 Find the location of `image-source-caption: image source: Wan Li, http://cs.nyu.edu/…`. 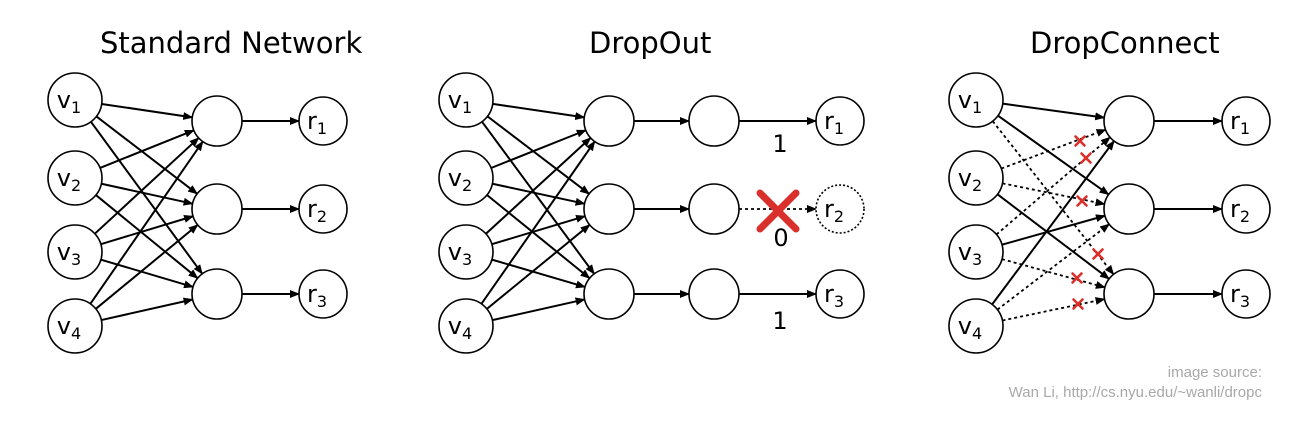

image-source-caption: image source: Wan Li, http://cs.nyu.edu/… is located at coordinates (1135, 382).